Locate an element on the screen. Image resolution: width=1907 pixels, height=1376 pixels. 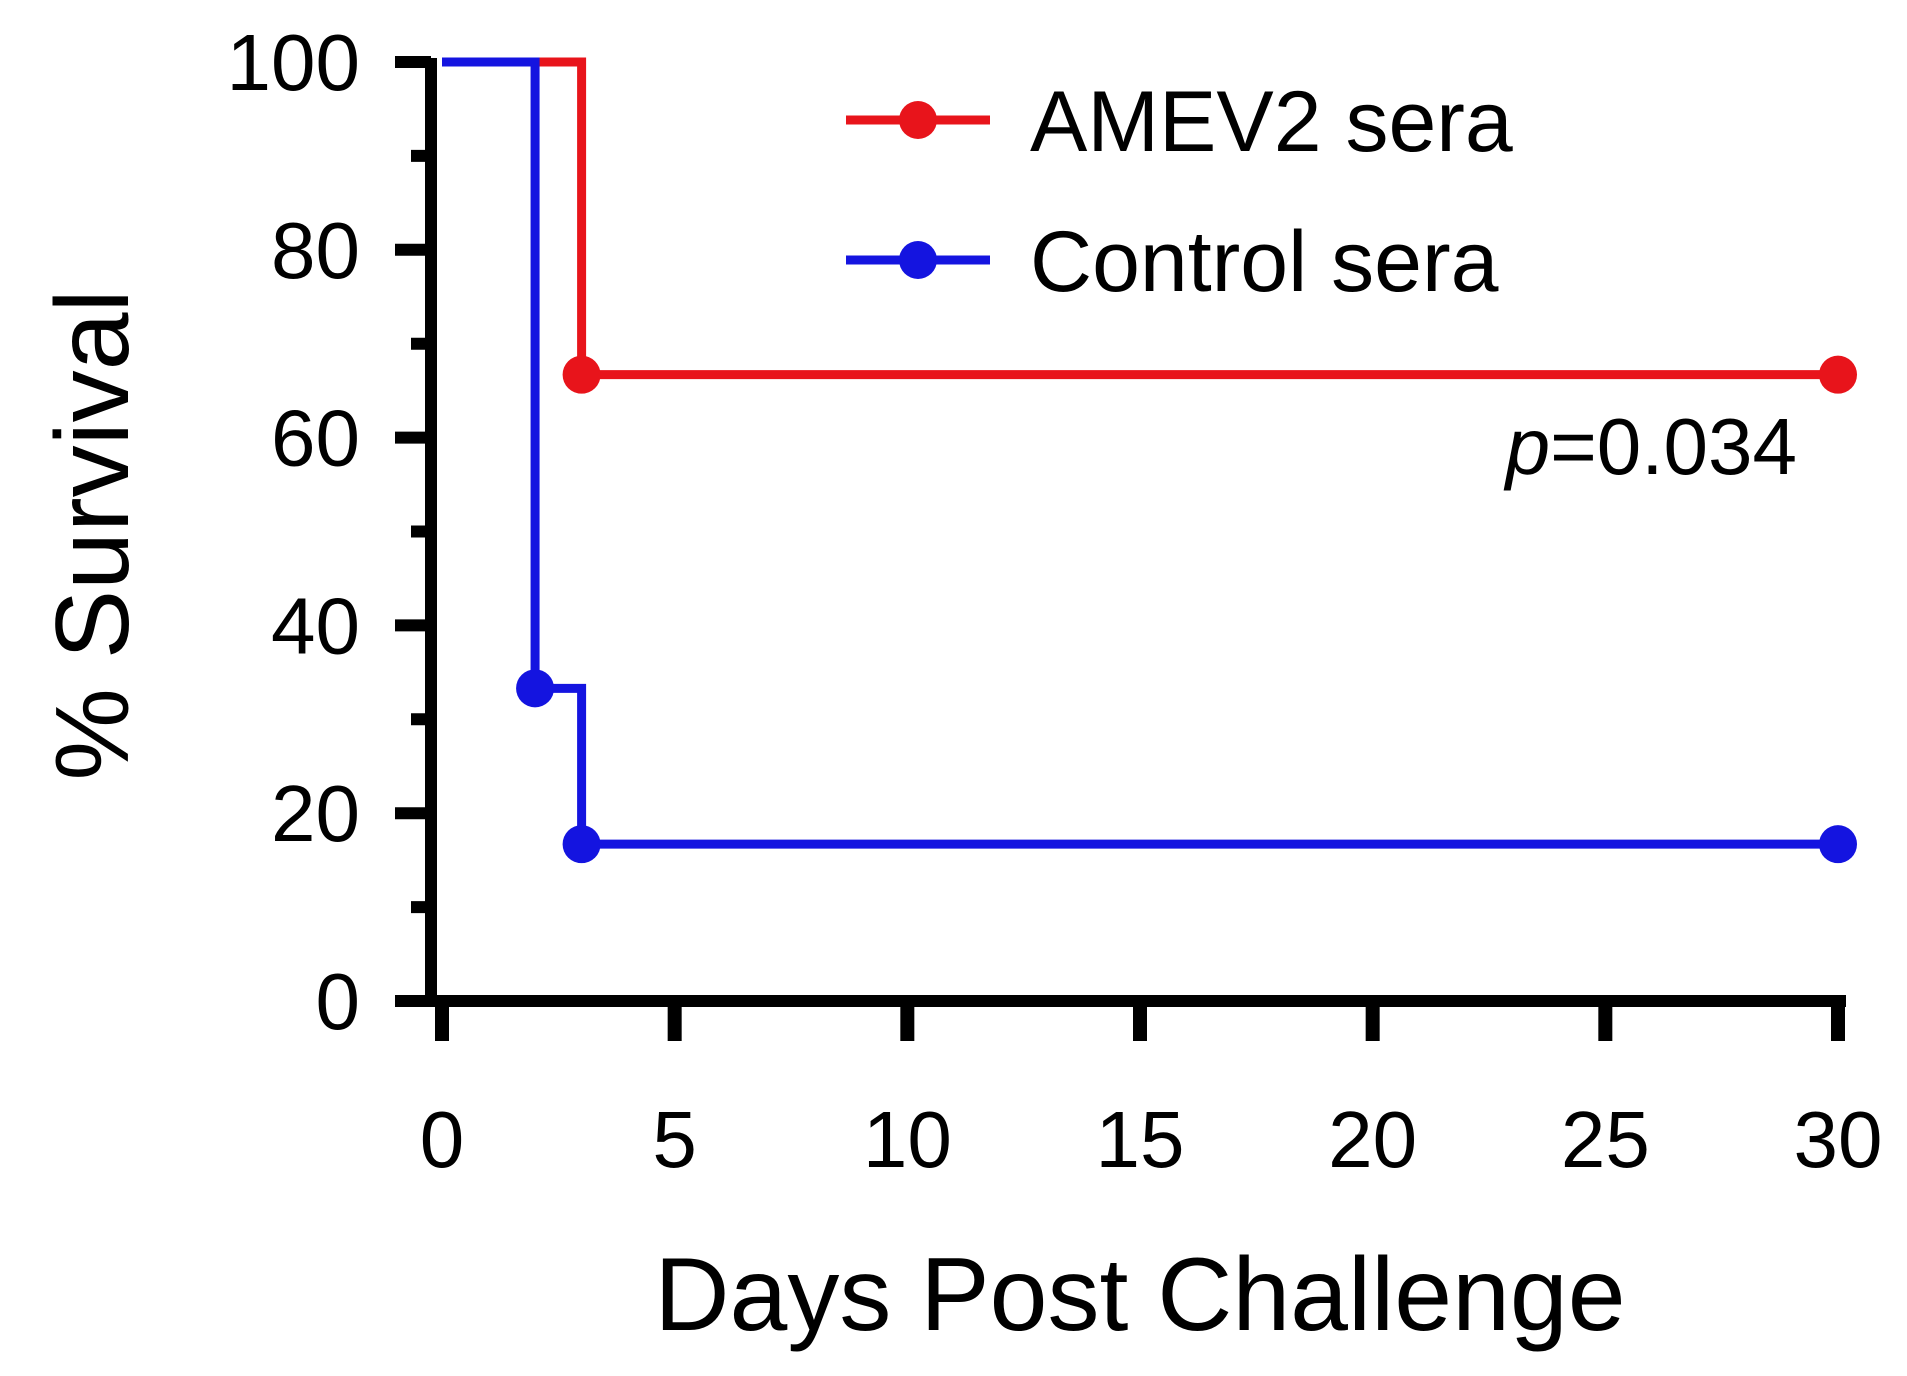
p-value-symbol: p is located at coordinates (1527, 446).